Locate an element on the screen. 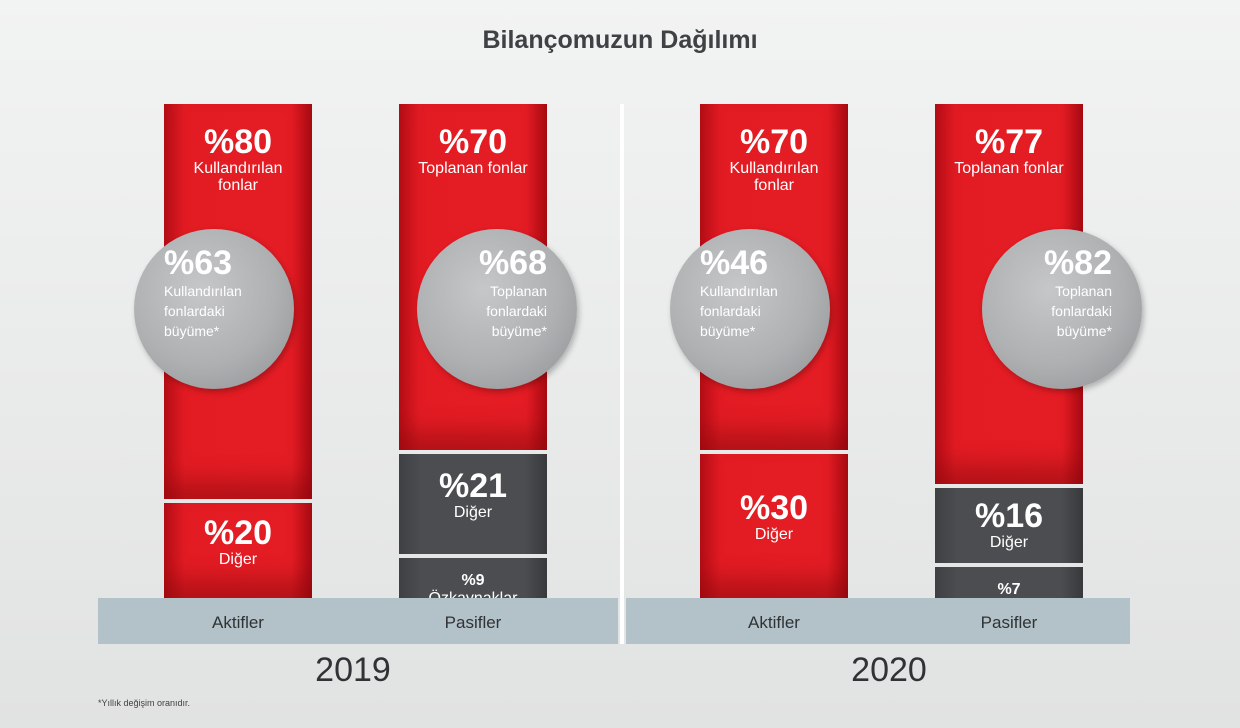 The height and width of the screenshot is (728, 1240). bar-segment-2019-pasifler-2: %9Özkaynaklar is located at coordinates (473, 578).